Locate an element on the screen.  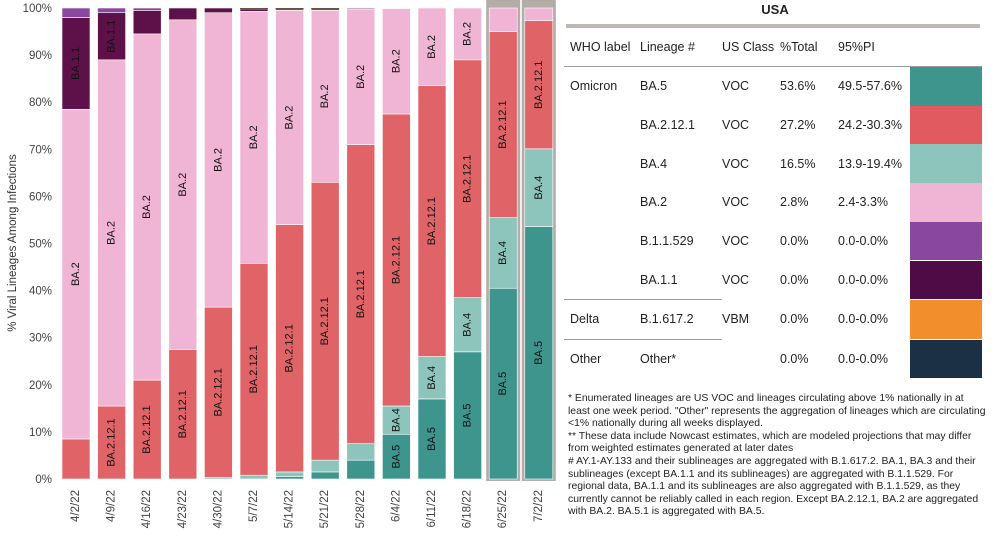
cell-lineage: B.1.1.529 is located at coordinates (667, 241).